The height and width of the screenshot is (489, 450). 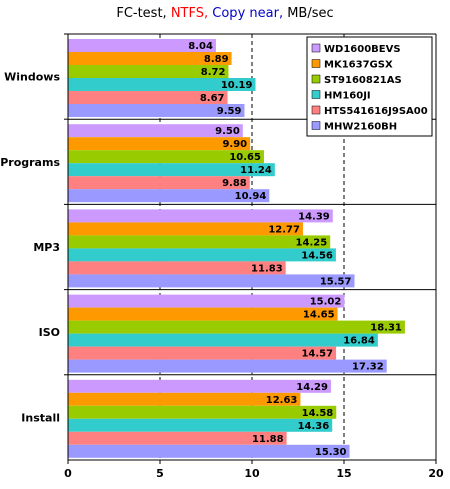 What do you see at coordinates (213, 72) in the screenshot?
I see `data-label: 8.72` at bounding box center [213, 72].